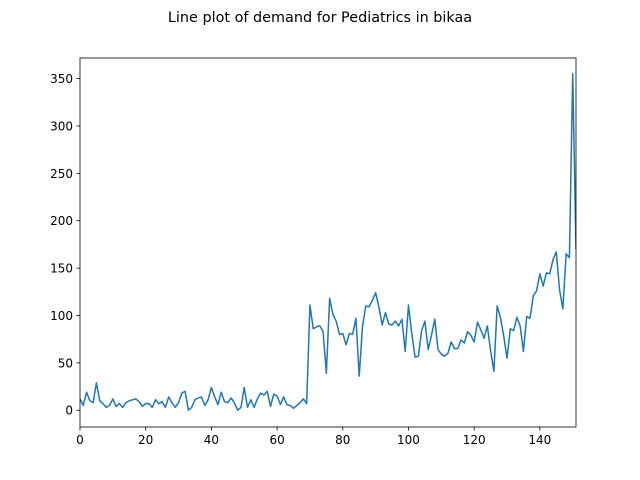 This screenshot has width=640, height=480. I want to click on y-tick-label: 0, so click(69, 411).